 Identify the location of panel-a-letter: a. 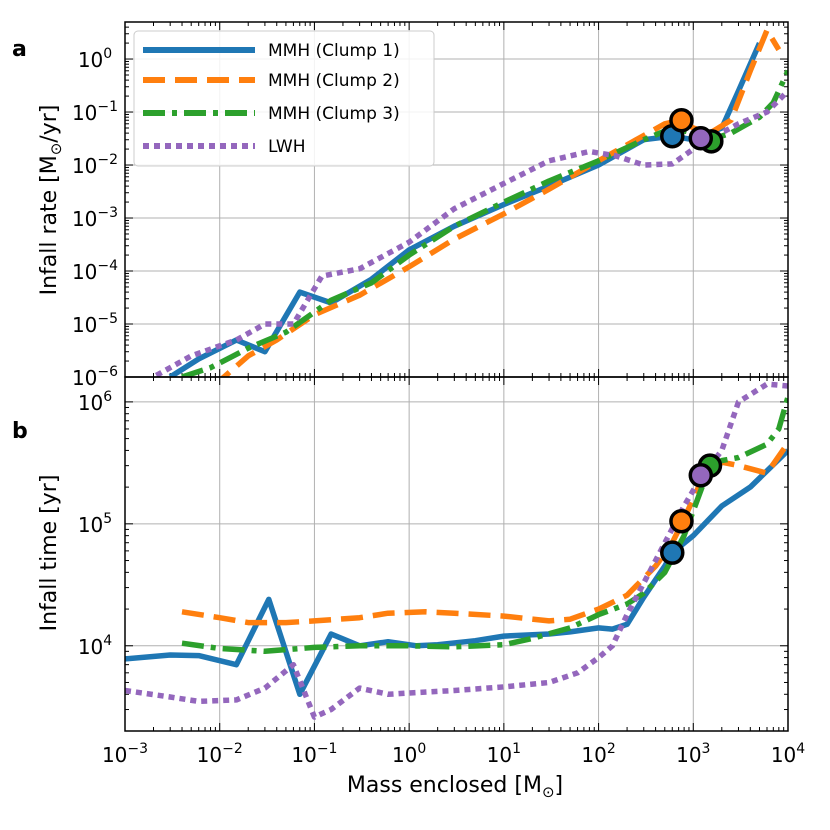
(19, 49).